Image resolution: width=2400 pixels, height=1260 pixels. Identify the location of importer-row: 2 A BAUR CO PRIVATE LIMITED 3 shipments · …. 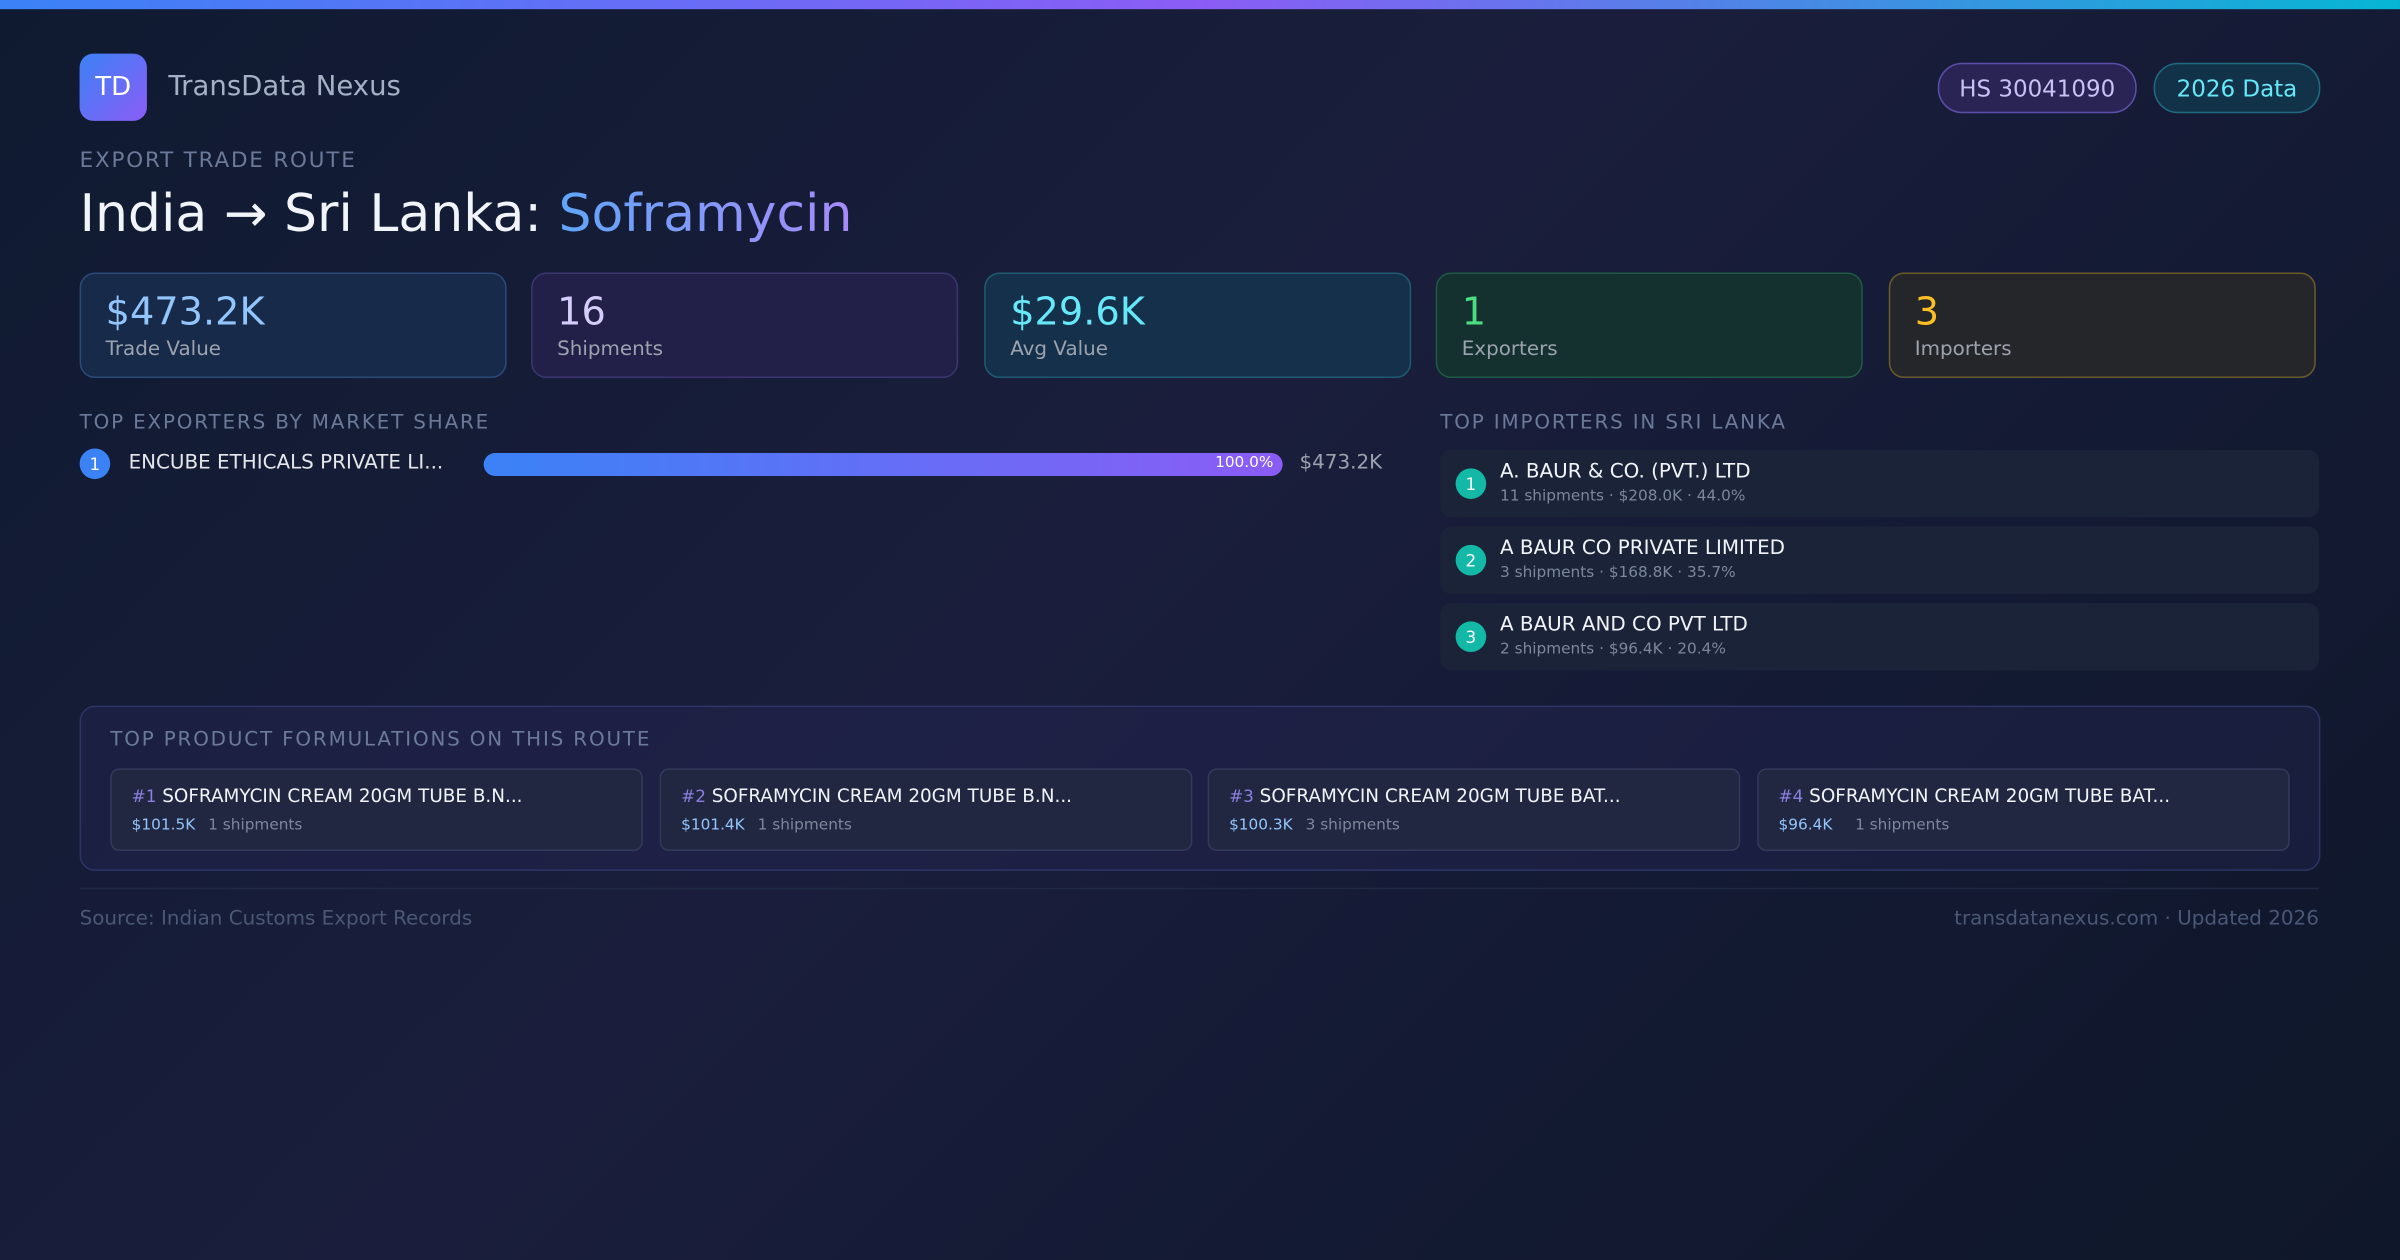
(1879, 560).